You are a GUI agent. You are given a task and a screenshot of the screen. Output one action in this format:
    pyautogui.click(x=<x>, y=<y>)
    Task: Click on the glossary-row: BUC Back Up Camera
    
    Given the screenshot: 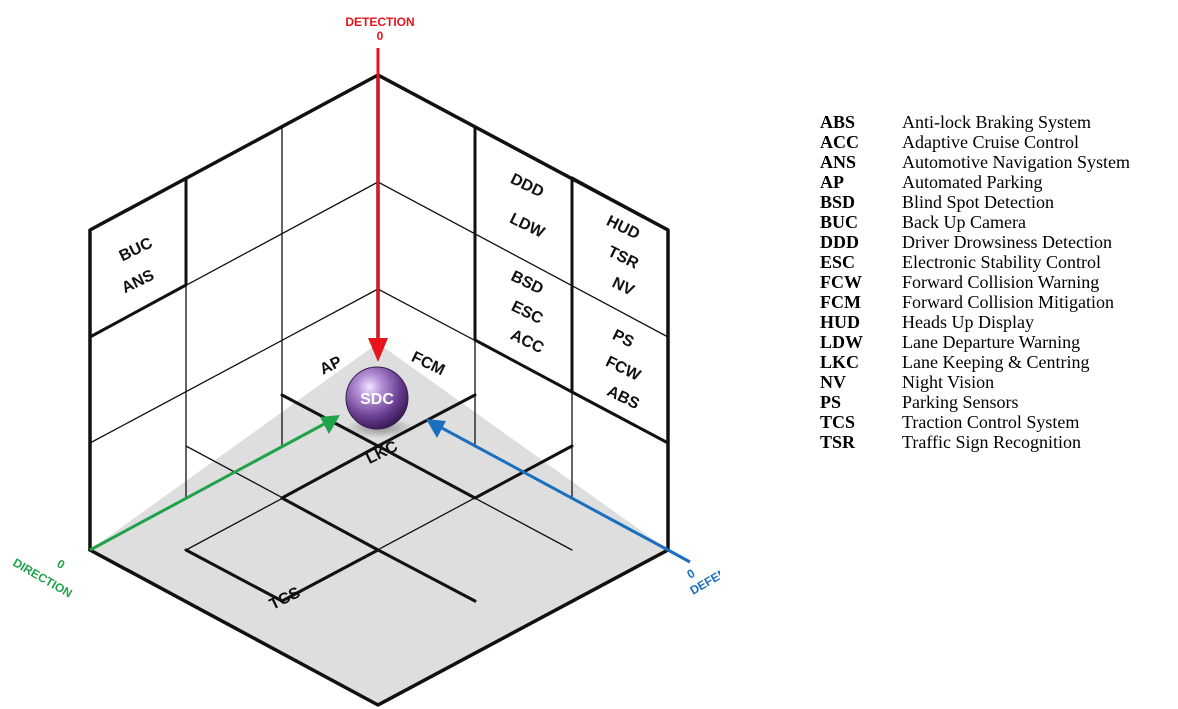 What is the action you would take?
    pyautogui.click(x=975, y=222)
    